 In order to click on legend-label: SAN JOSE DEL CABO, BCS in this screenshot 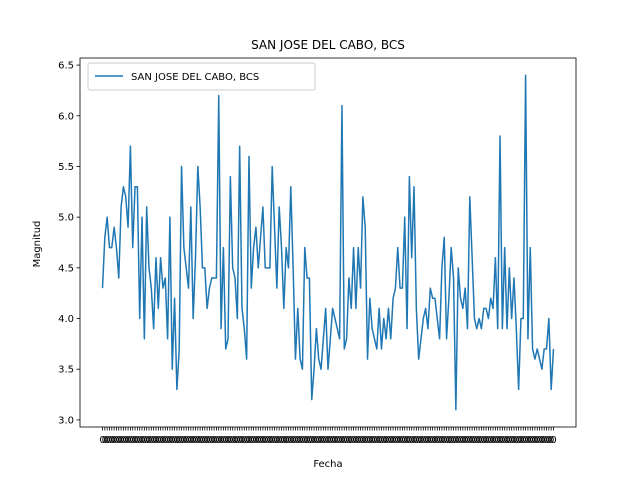, I will do `click(195, 77)`.